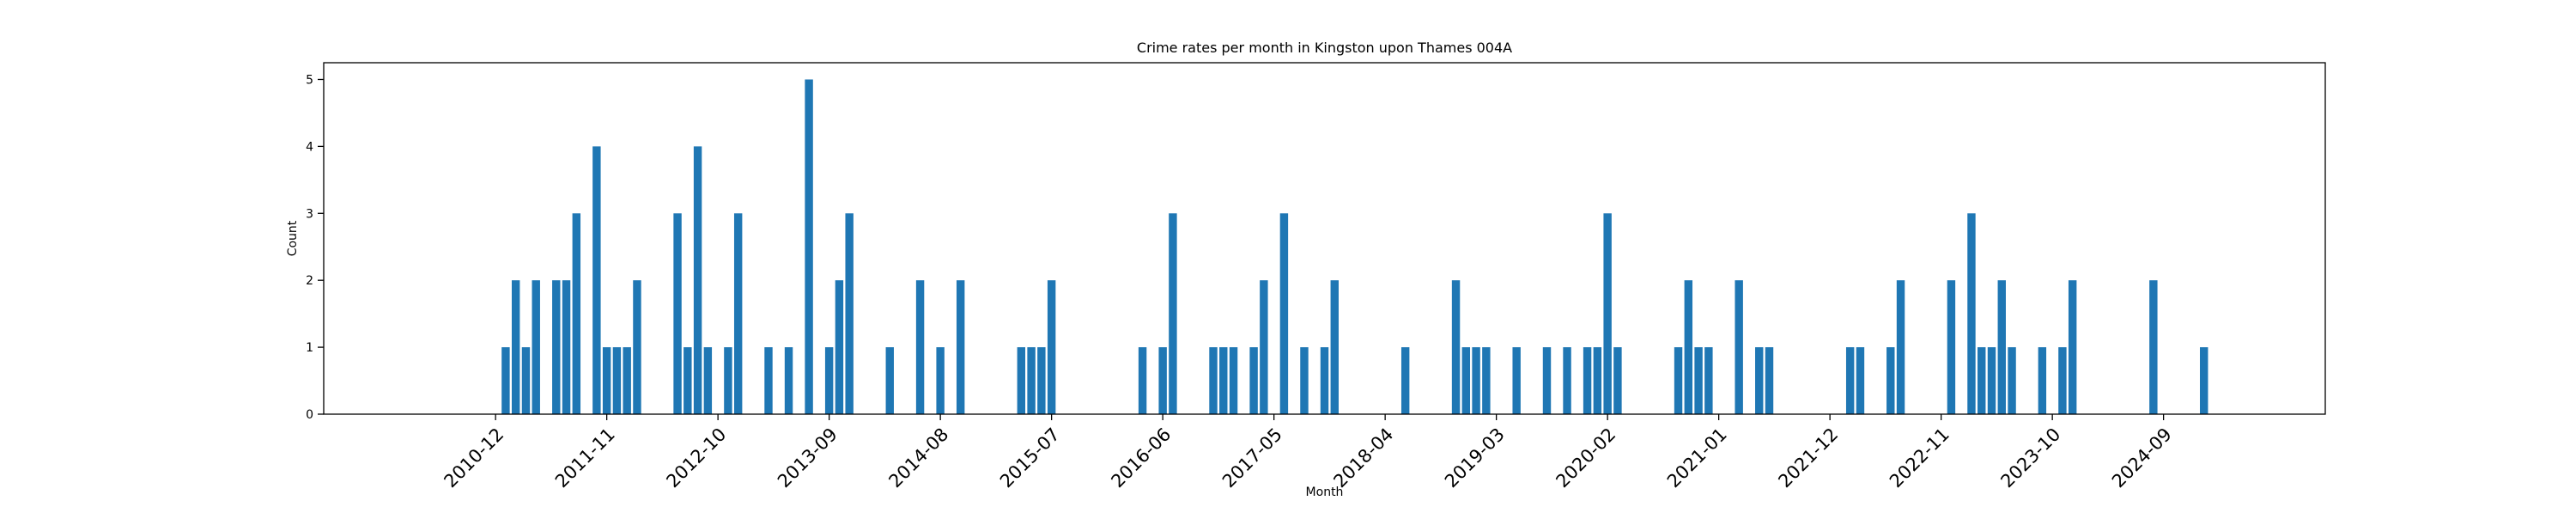  Describe the element at coordinates (310, 348) in the screenshot. I see `y-tick-label: 1` at that location.